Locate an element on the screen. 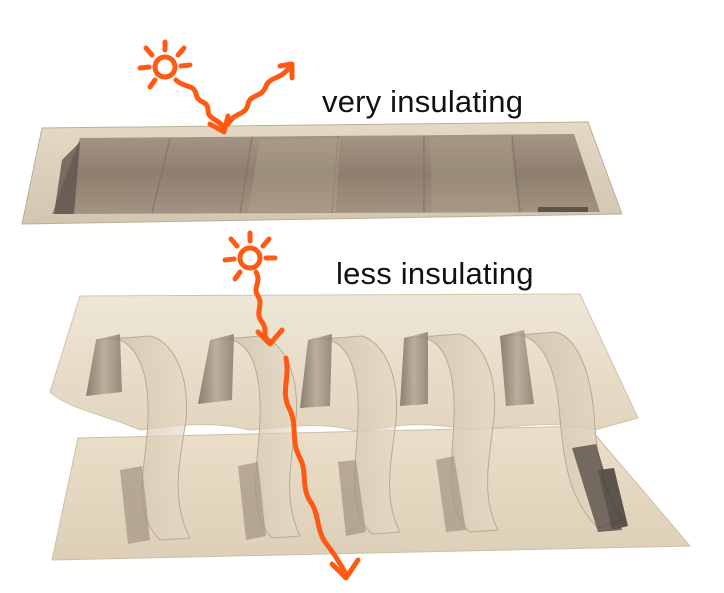 The height and width of the screenshot is (593, 724). top-panel-slat is located at coordinates (67, 178).